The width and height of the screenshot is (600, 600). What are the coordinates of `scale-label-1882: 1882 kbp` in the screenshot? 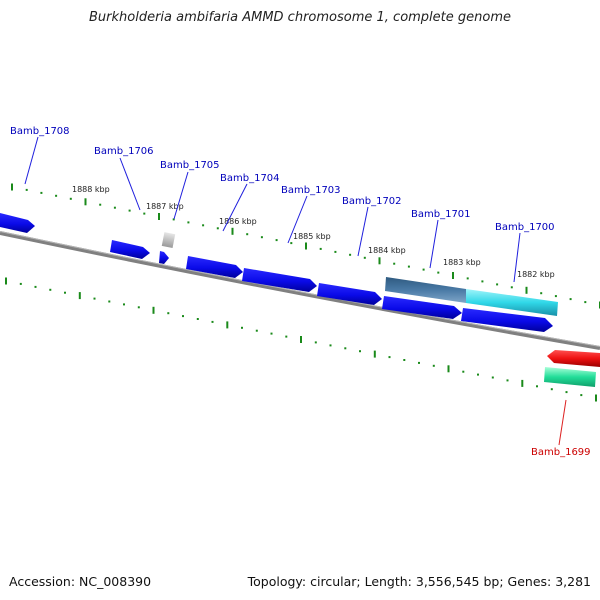 It's located at (536, 274).